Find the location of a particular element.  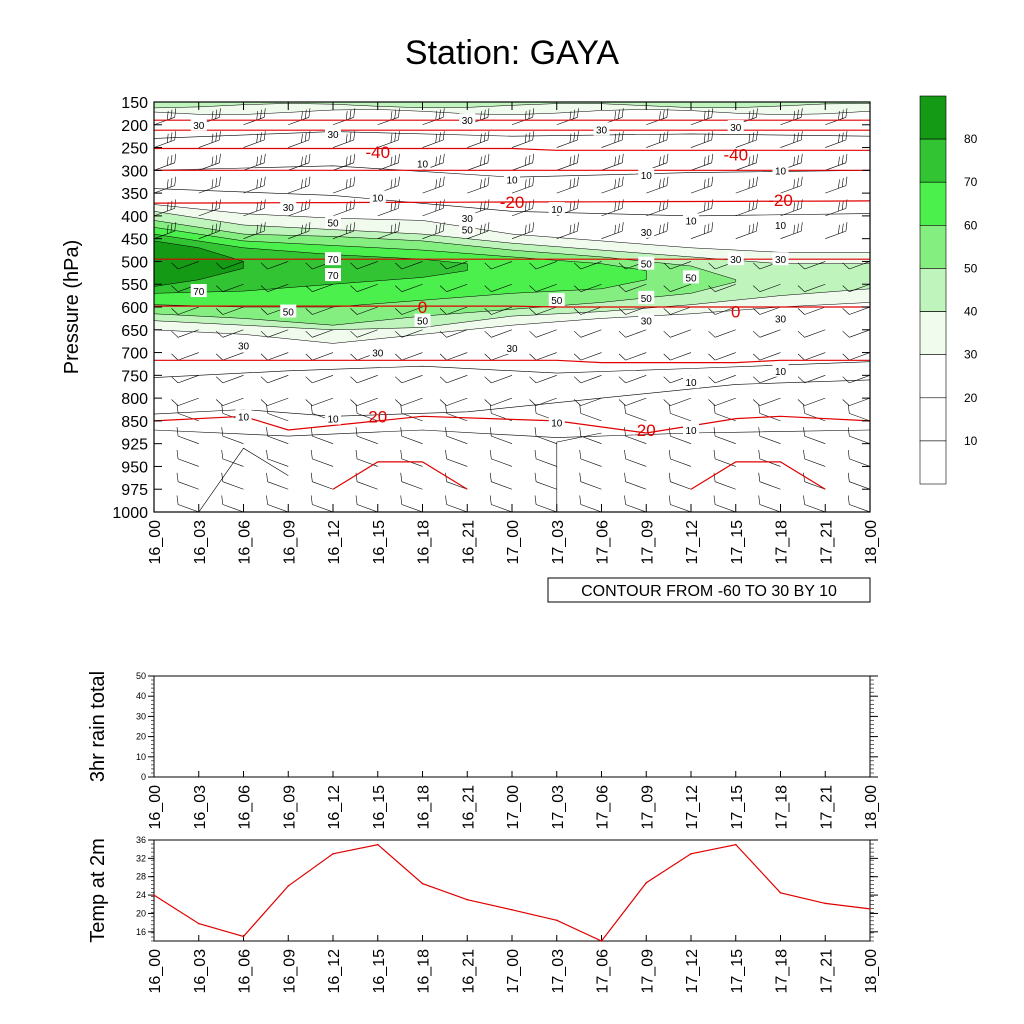

svg-text: 70 is located at coordinates (333, 260).